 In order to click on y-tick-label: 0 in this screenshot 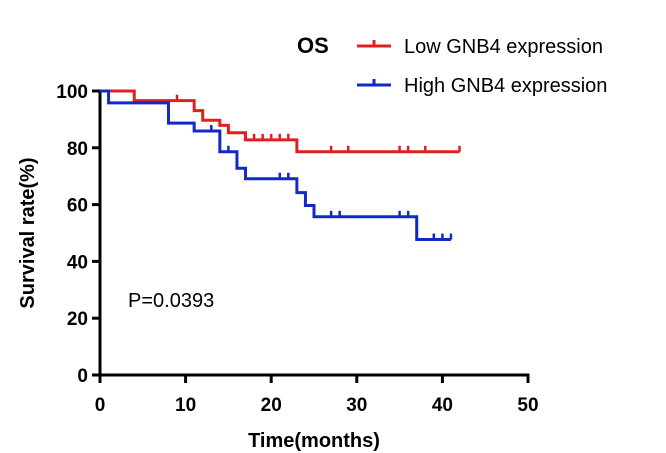, I will do `click(82, 376)`.